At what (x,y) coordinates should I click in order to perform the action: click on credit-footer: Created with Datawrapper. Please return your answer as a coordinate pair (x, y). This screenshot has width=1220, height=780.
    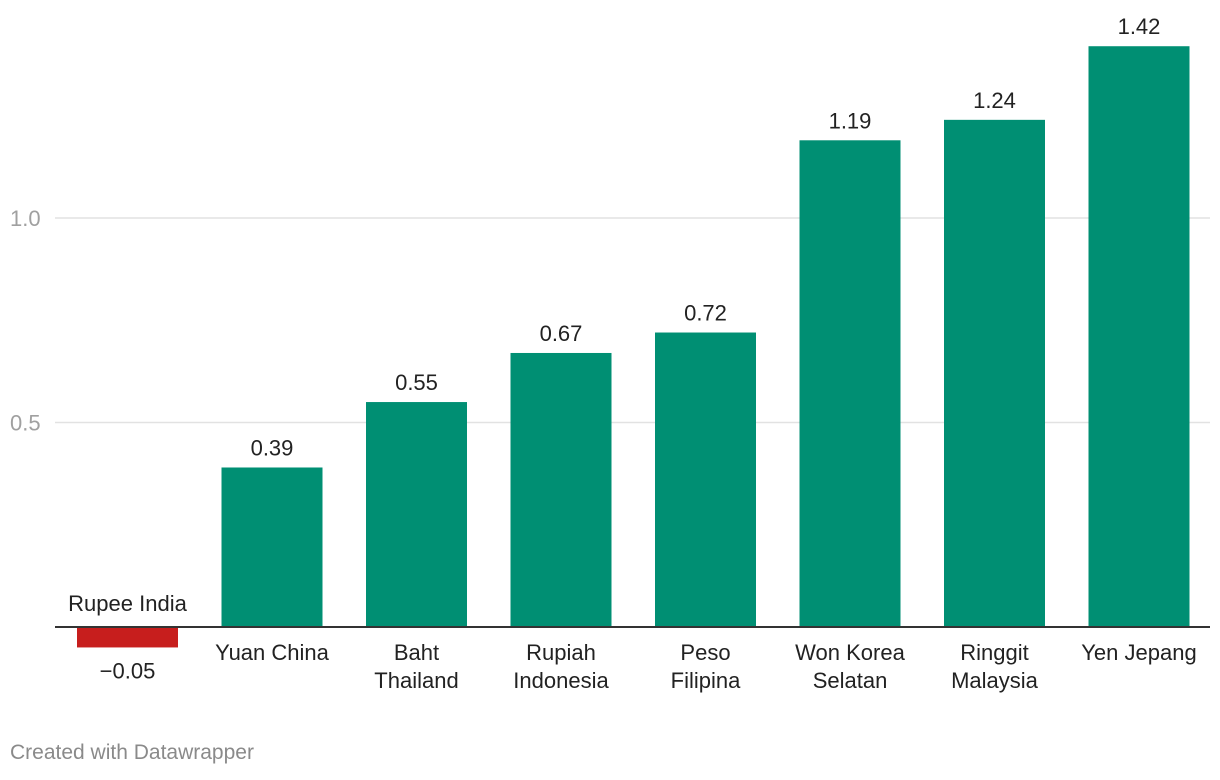
    Looking at the image, I should click on (132, 752).